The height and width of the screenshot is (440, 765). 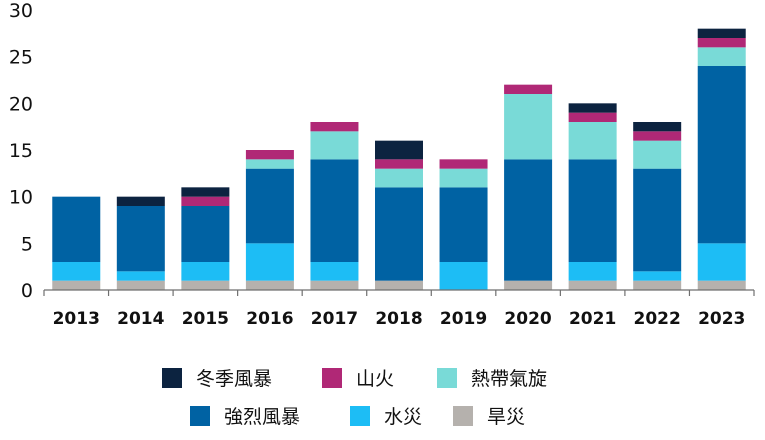 I want to click on legend-label: 水災, so click(x=403, y=417).